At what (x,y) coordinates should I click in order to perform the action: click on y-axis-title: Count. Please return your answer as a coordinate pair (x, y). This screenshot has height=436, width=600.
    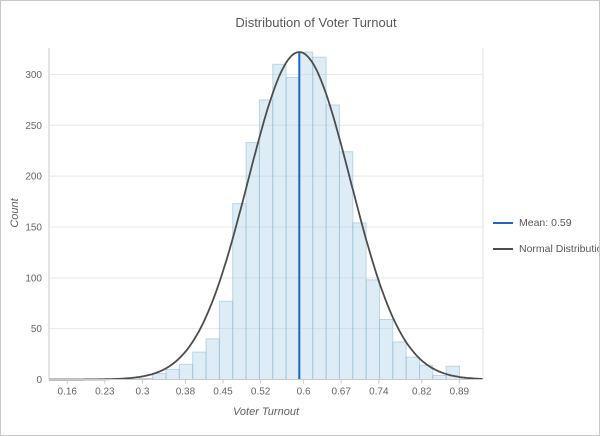
    Looking at the image, I should click on (15, 213).